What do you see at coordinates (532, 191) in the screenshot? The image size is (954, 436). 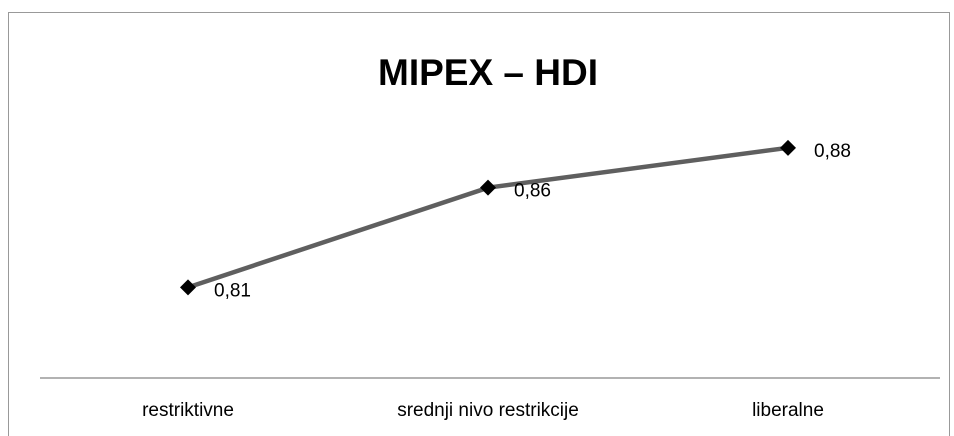 I see `data-label: 0,86` at bounding box center [532, 191].